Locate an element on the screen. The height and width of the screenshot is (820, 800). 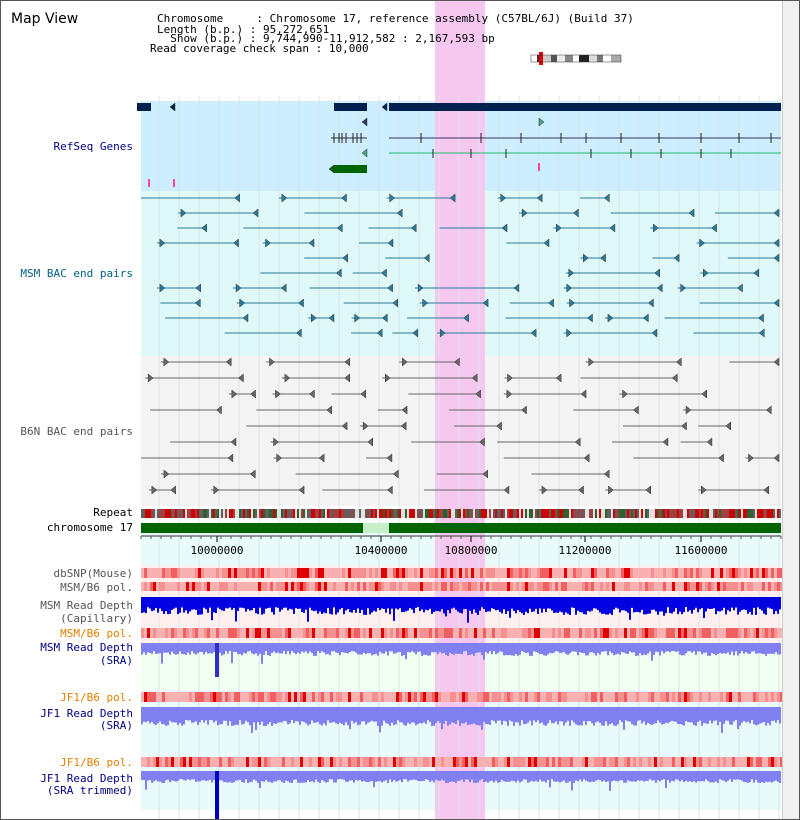
label-msm-depth-capillary-1: MSM Read Depth is located at coordinates (86, 605).